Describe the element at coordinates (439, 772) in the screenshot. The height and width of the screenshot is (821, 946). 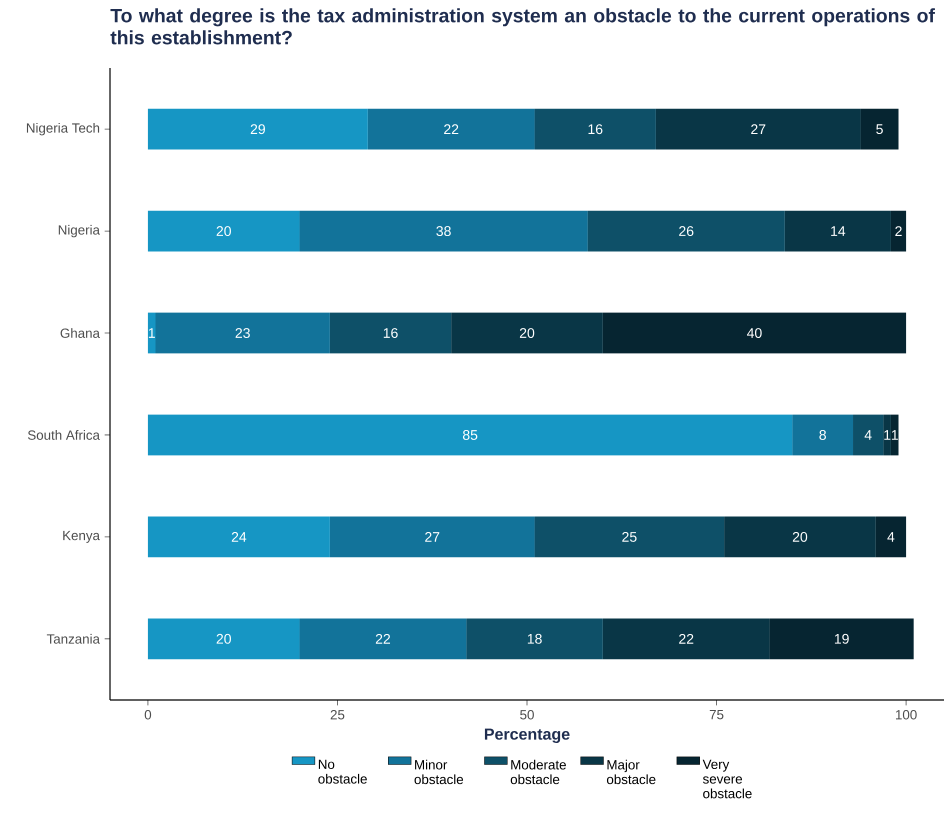
I see `legend-label: Minor obstacle` at that location.